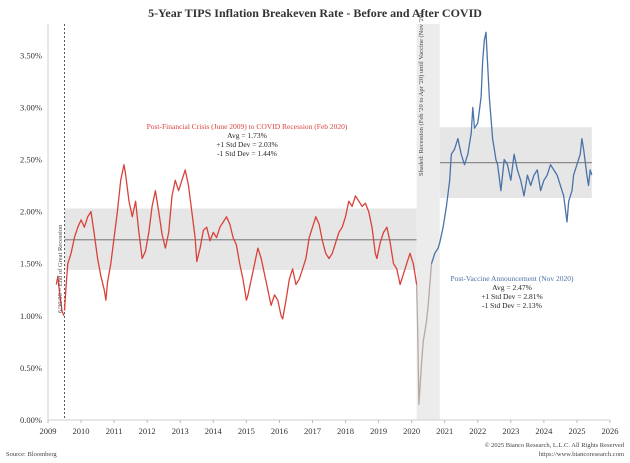  Describe the element at coordinates (444, 431) in the screenshot. I see `x-tick-label: 2021` at that location.